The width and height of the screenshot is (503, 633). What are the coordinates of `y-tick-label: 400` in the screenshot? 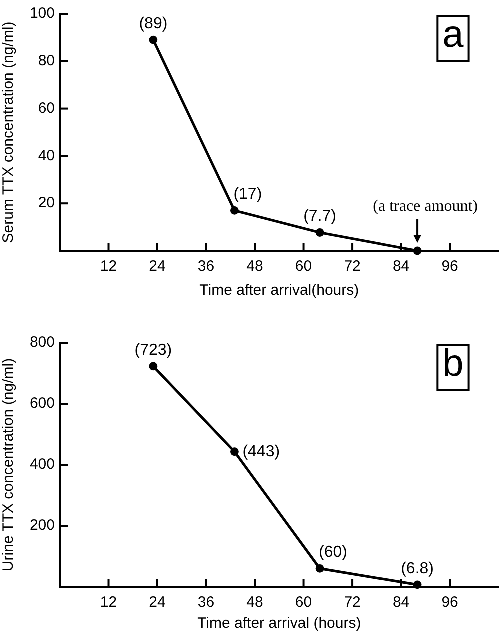 It's located at (42, 465).